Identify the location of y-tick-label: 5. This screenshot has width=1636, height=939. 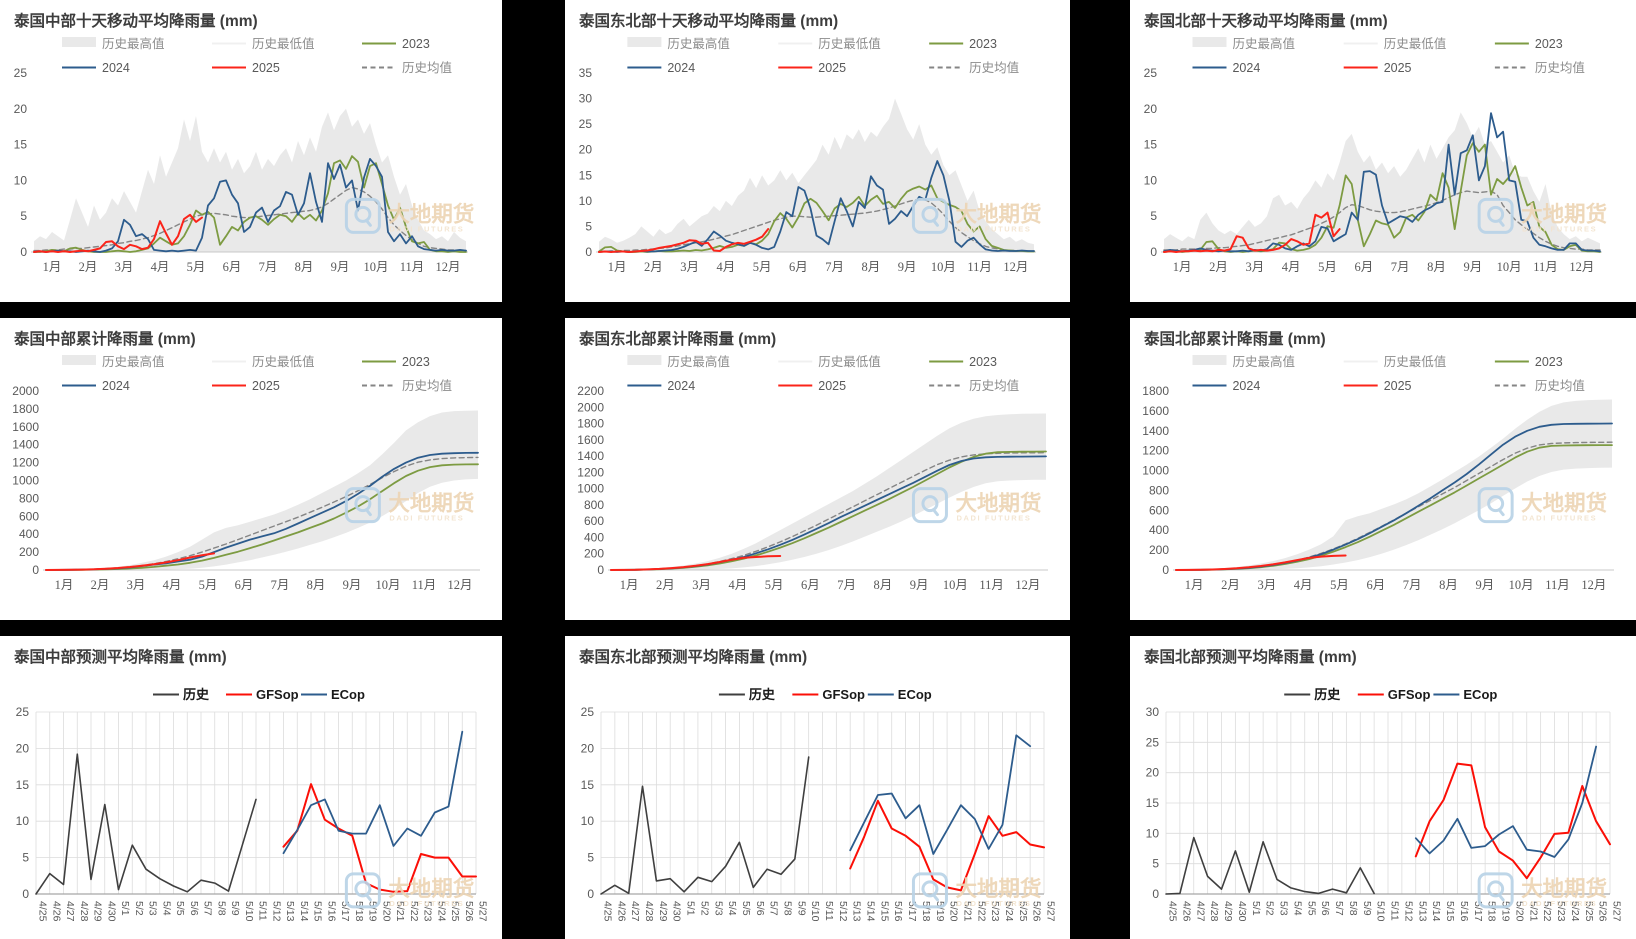
(1153, 216).